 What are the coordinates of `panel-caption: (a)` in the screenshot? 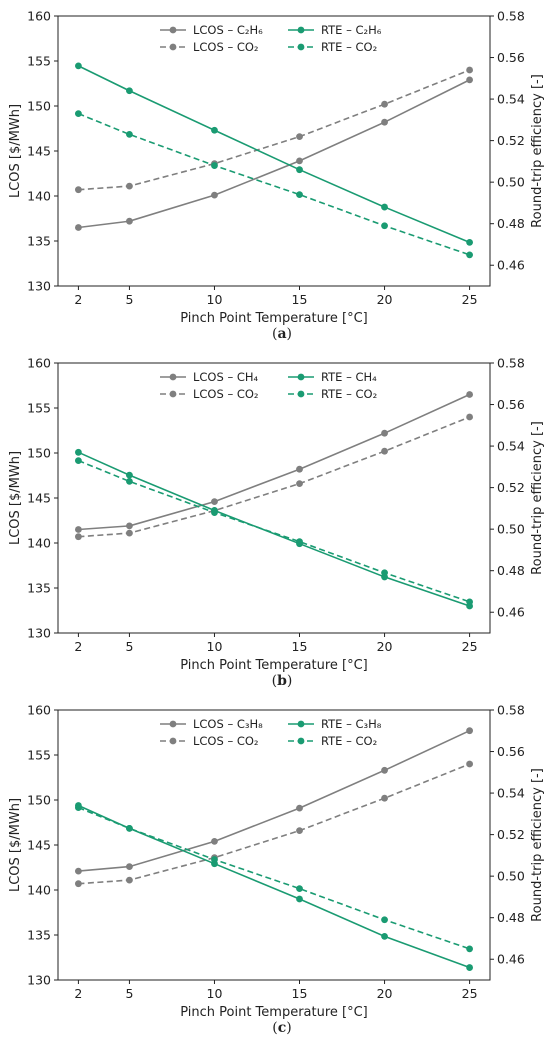 It's located at (282, 334).